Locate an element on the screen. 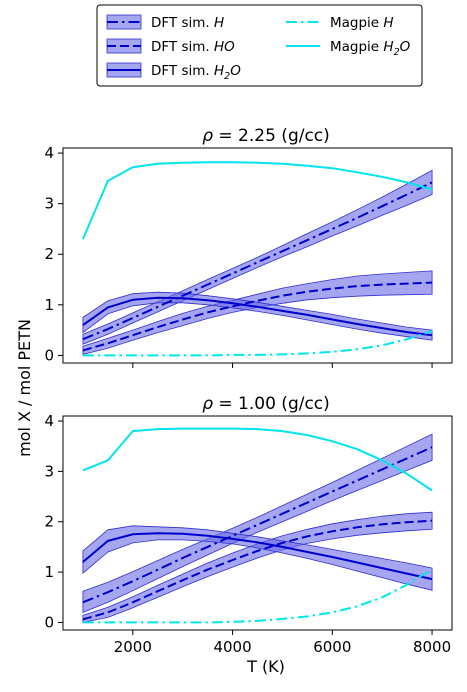 The width and height of the screenshot is (467, 692). y-axis-label: mol X / mol PETN is located at coordinates (24, 388).